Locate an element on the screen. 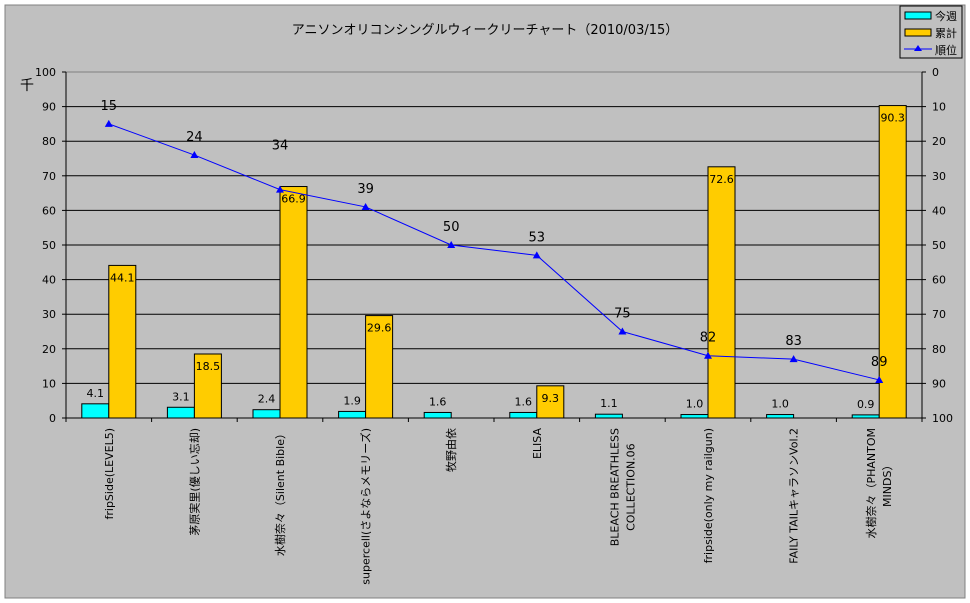 The image size is (970, 603). y2-tick-label: 50 is located at coordinates (939, 245).